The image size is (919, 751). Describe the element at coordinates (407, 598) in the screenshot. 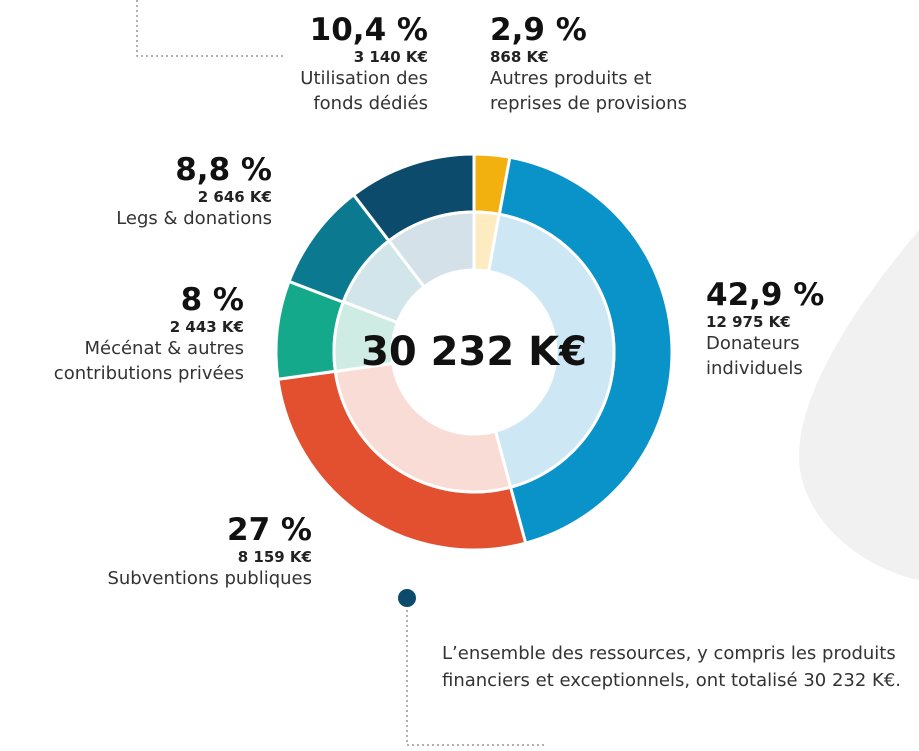

I see `connector-dot` at that location.